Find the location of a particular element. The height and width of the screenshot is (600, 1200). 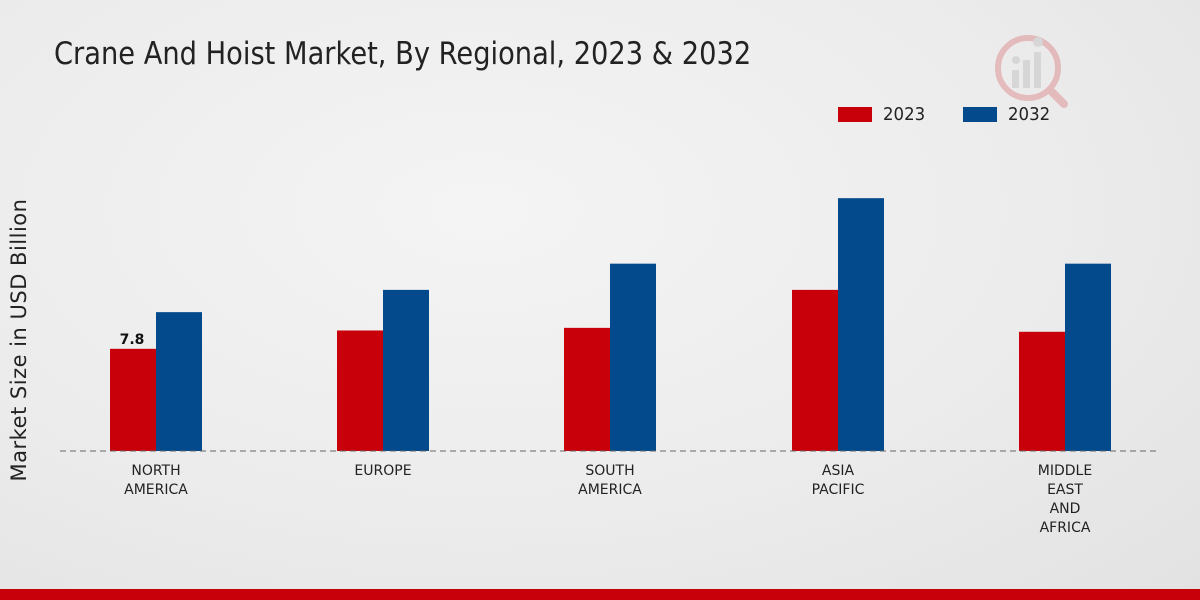

legend-label-2023: 2023 is located at coordinates (904, 114).